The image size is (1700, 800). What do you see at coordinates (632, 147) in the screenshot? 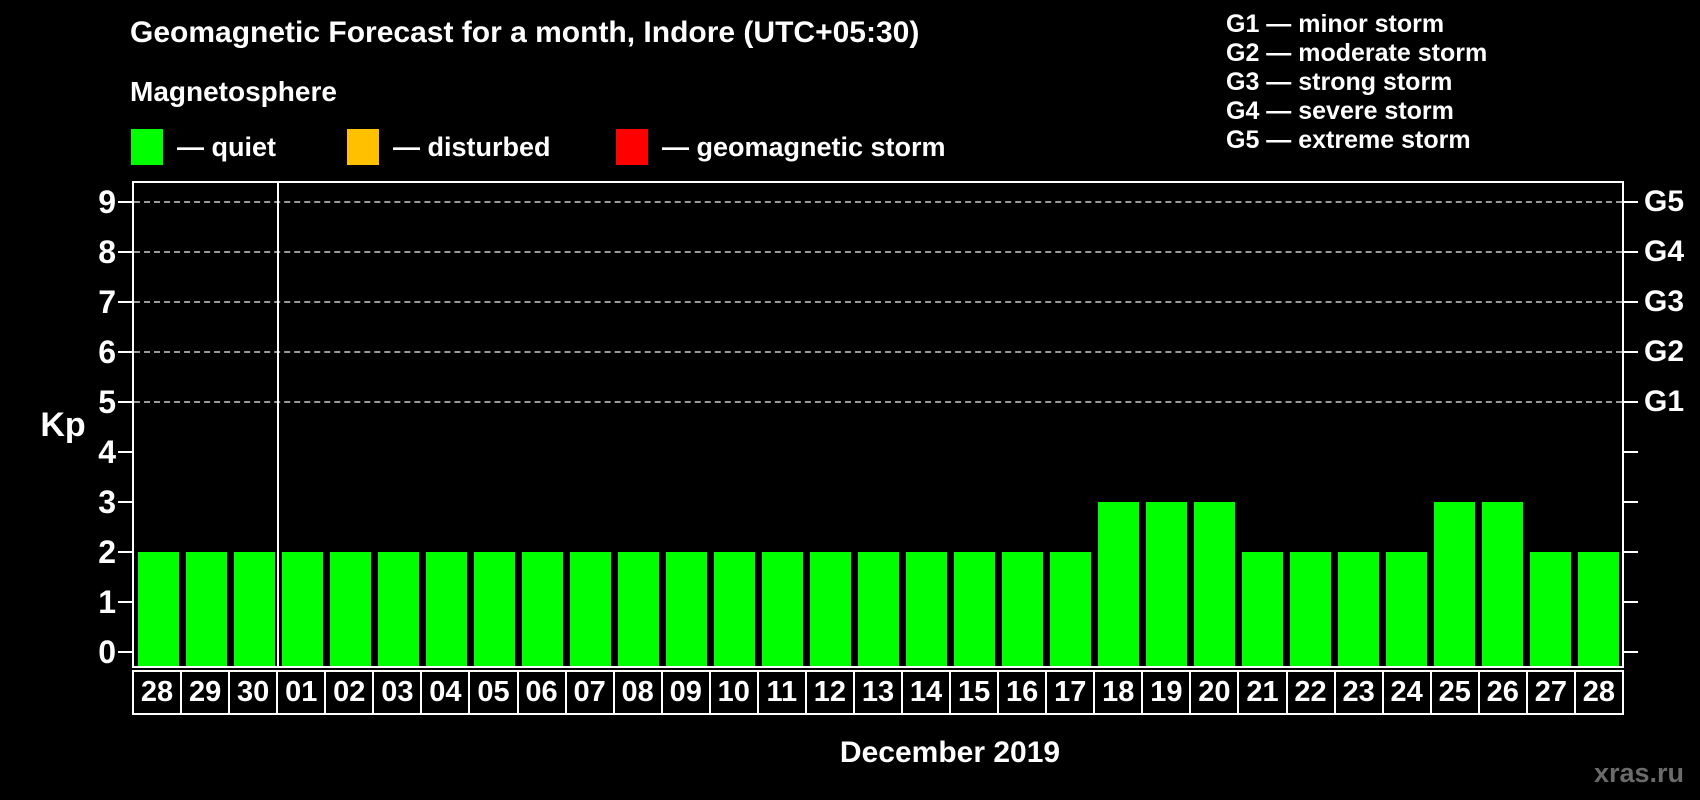
I see `storm-color-swatch` at bounding box center [632, 147].